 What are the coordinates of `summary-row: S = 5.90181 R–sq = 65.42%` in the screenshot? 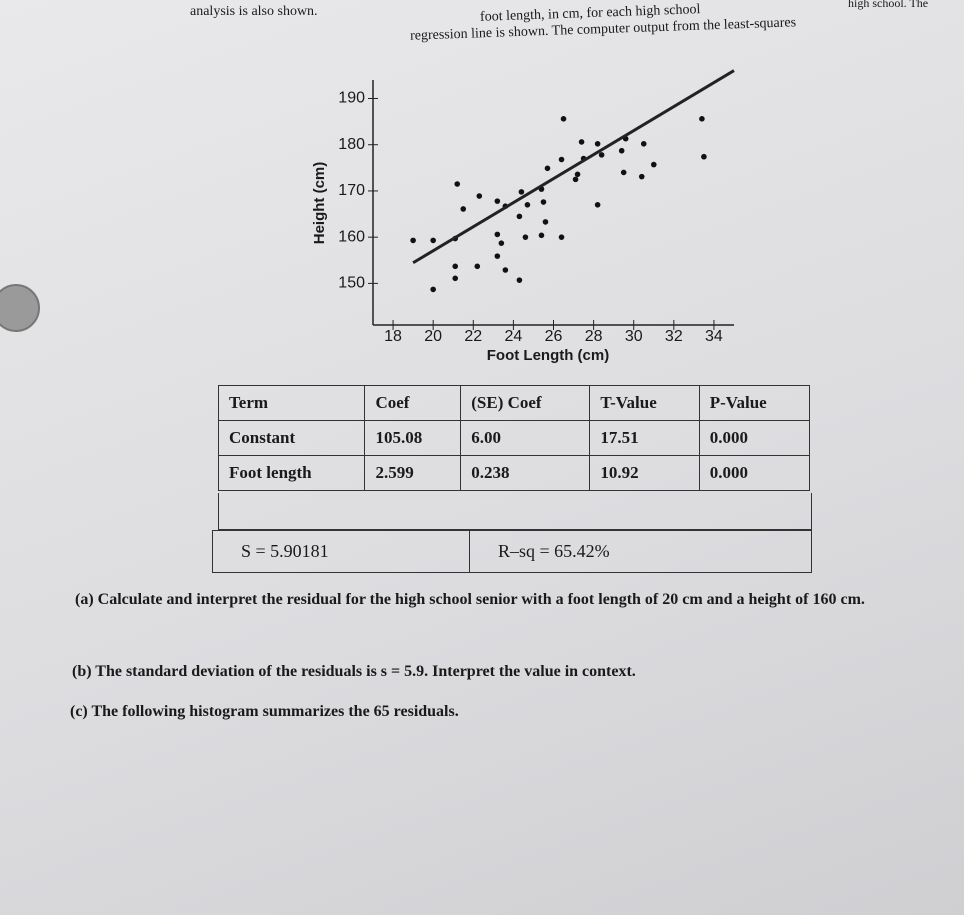 It's located at (512, 551).